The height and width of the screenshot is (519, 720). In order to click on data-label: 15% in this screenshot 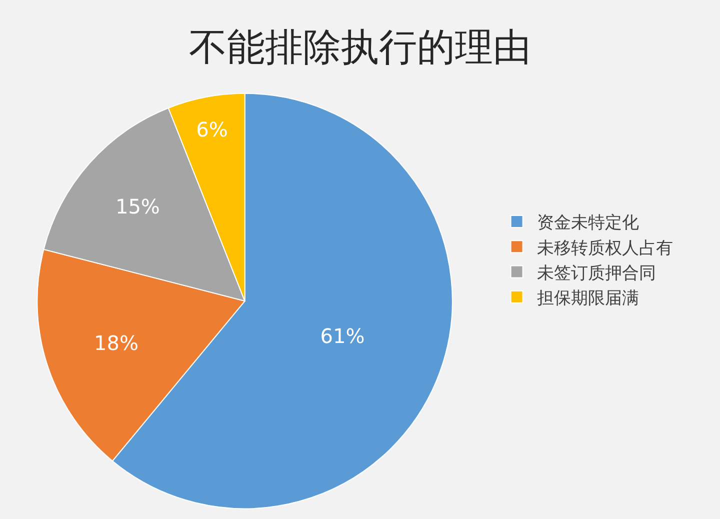, I will do `click(137, 206)`.